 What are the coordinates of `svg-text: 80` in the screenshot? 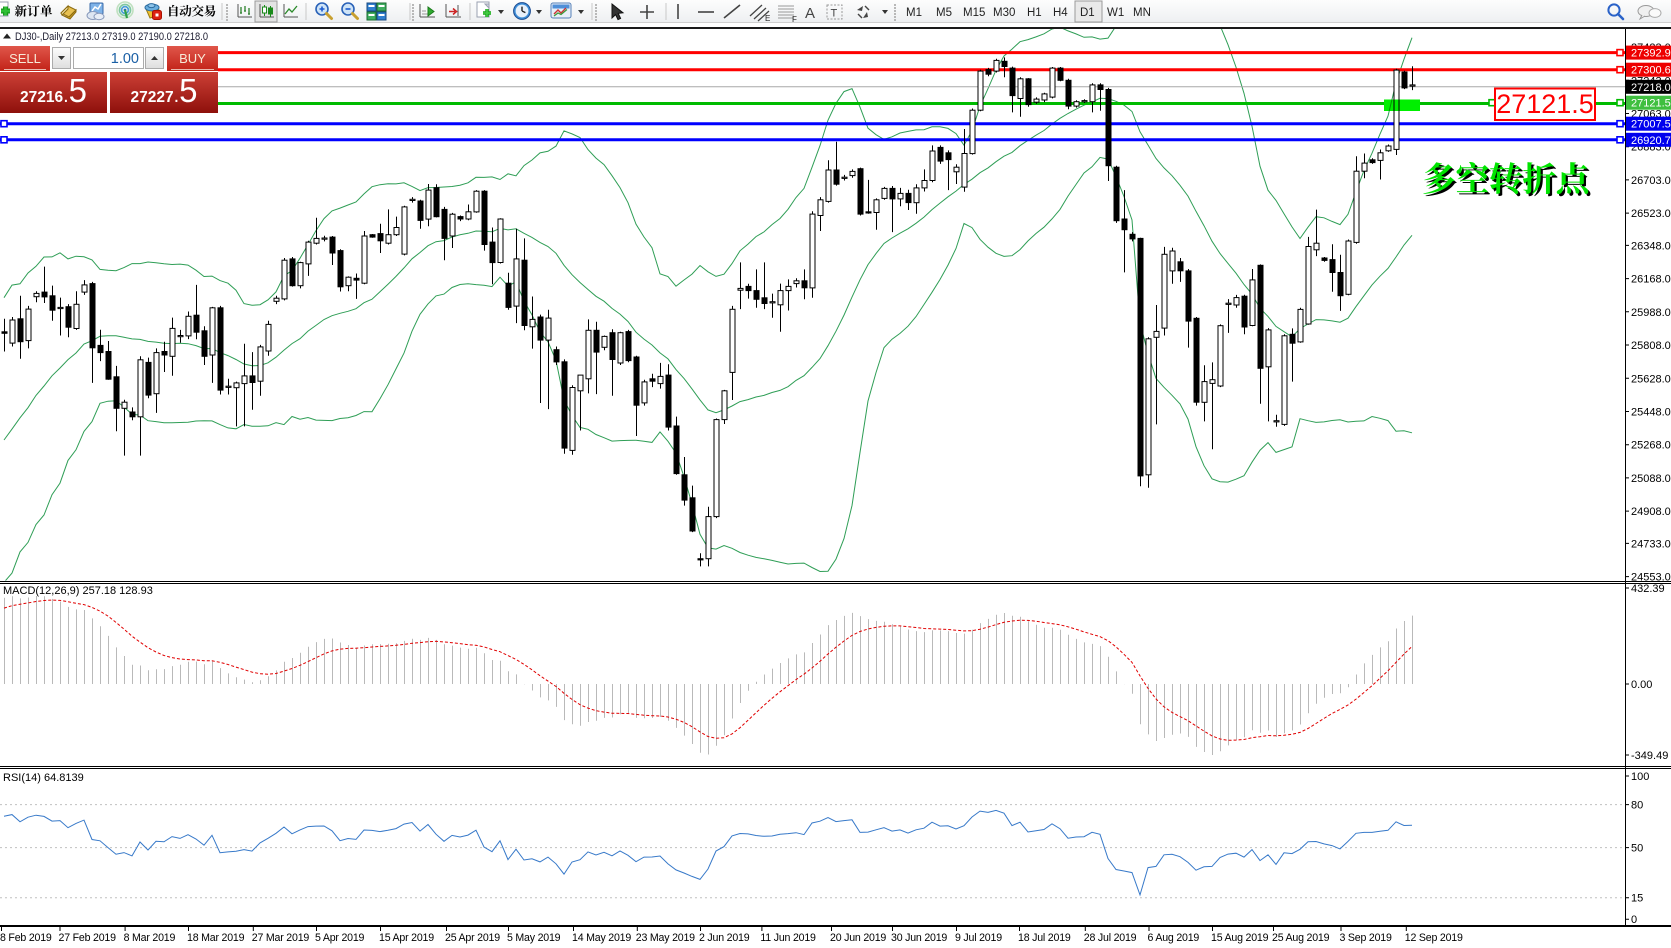 It's located at (1637, 806).